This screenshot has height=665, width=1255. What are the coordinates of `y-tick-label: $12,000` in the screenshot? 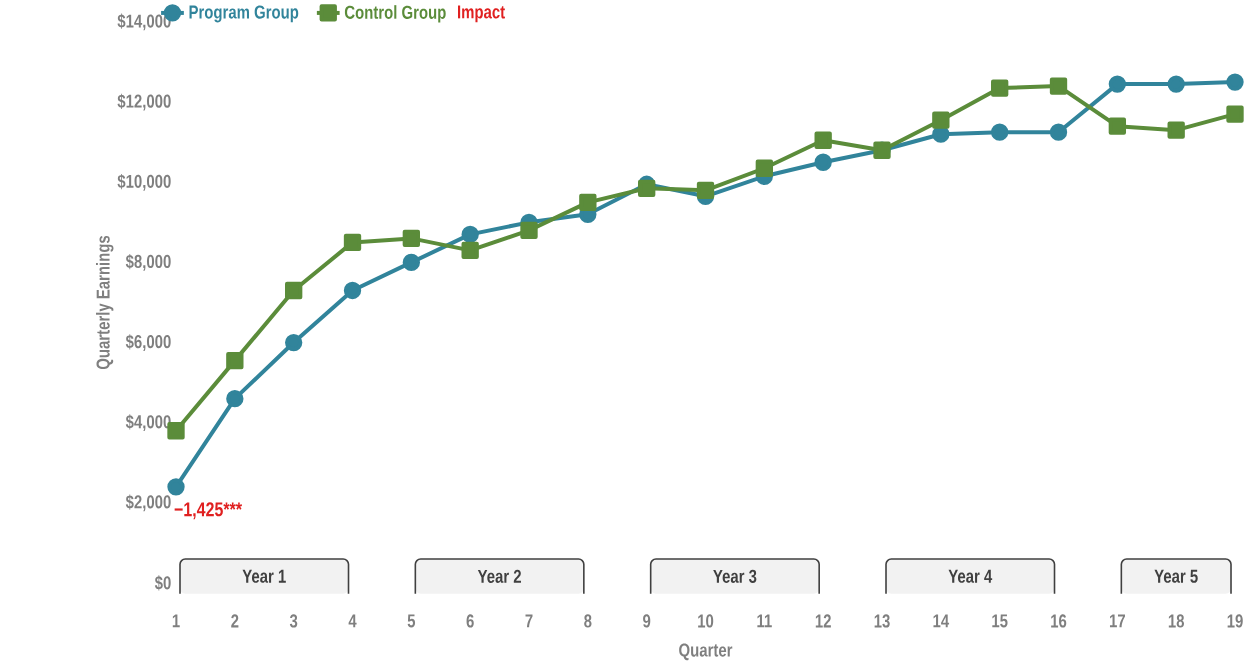 It's located at (144, 102).